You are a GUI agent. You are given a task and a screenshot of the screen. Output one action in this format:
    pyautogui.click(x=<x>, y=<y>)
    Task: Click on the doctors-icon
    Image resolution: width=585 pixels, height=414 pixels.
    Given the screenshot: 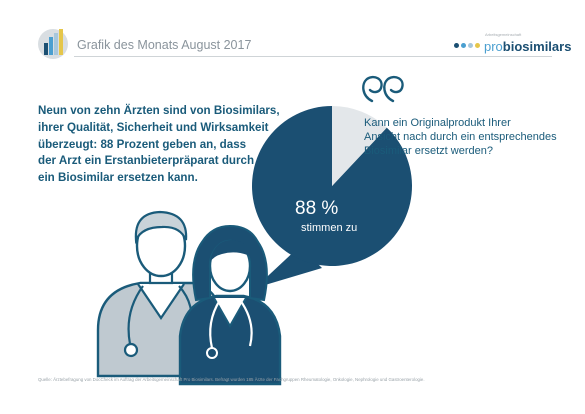 What is the action you would take?
    pyautogui.click(x=189, y=298)
    